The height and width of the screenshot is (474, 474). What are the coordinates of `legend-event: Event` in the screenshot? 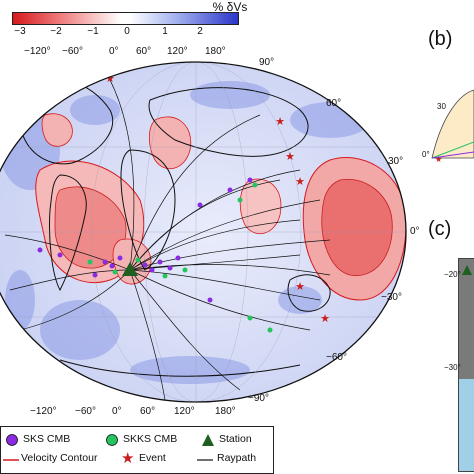 It's located at (152, 458).